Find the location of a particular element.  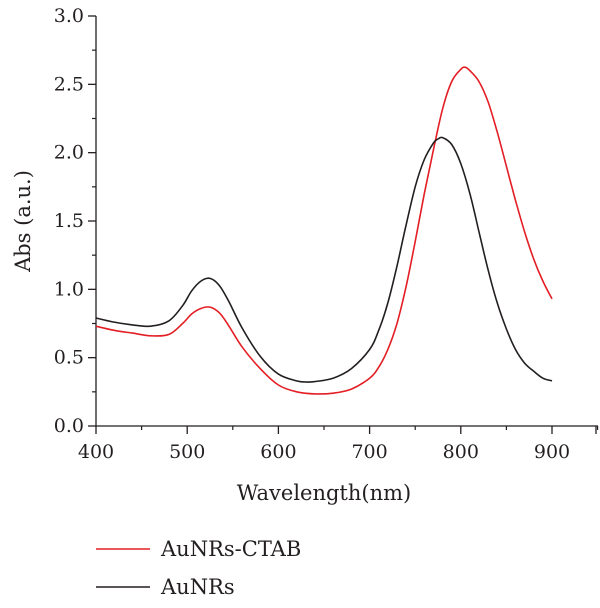

x-tick-label: 600 is located at coordinates (278, 452).